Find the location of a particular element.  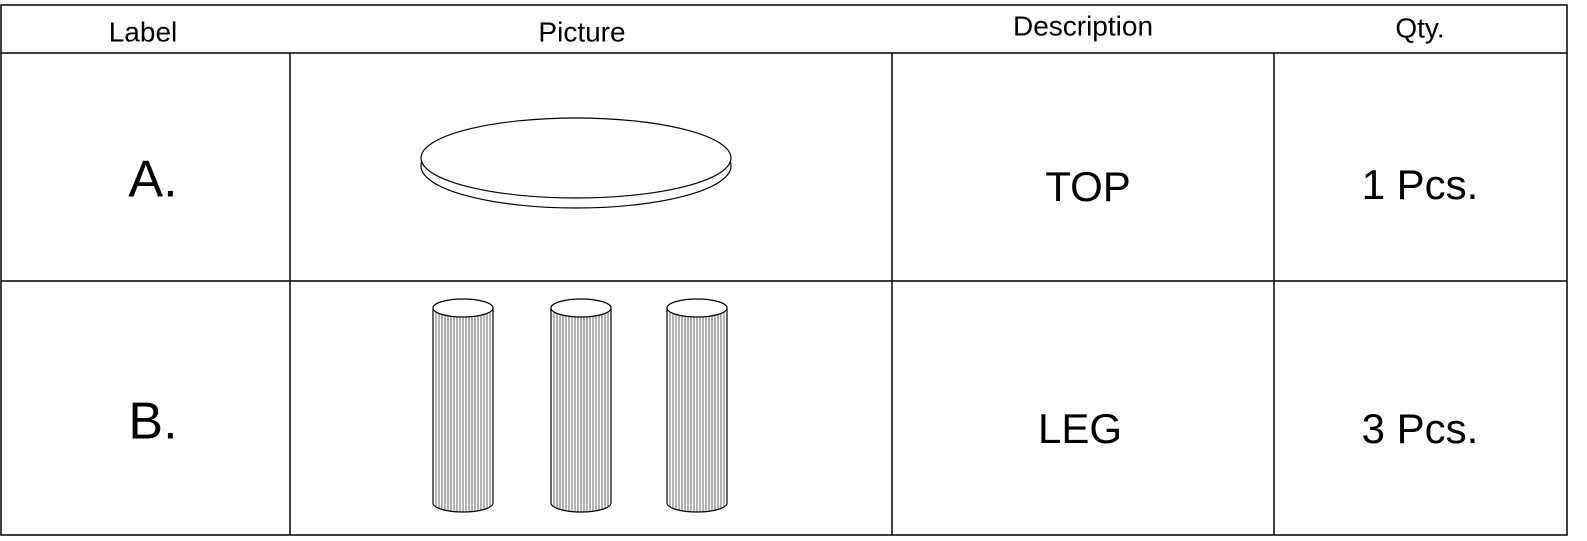

header-label: Label is located at coordinates (143, 31).